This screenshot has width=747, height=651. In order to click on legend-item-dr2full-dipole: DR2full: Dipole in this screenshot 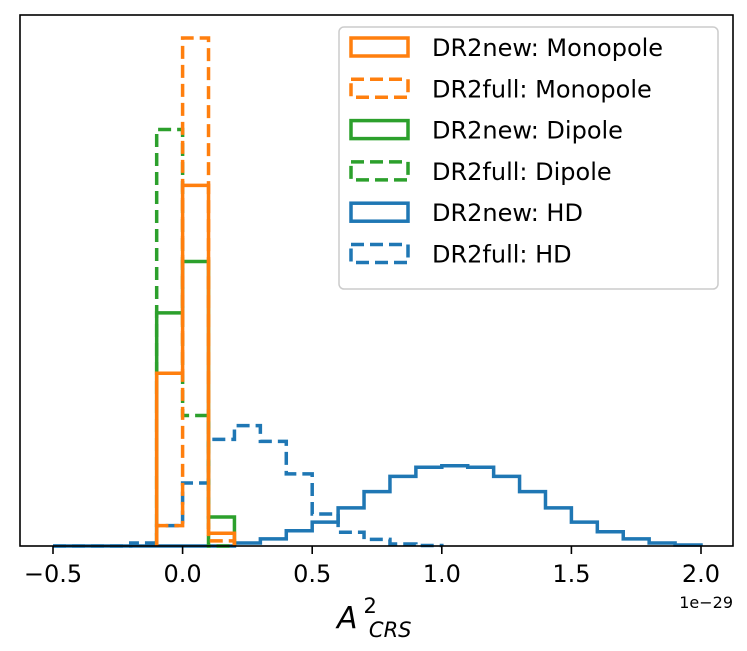, I will do `click(480, 172)`.